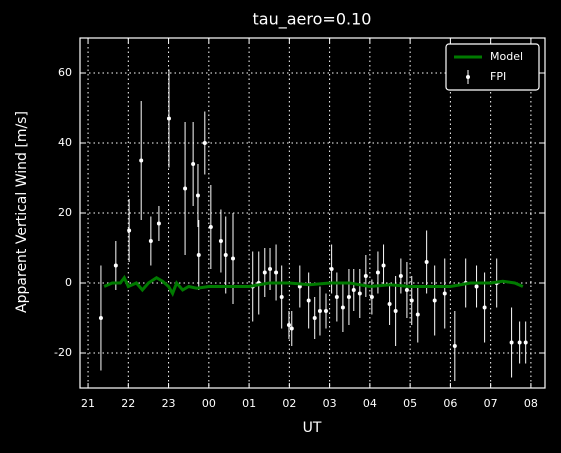 This screenshot has height=453, width=561. I want to click on x-tick-label: 08, so click(531, 403).